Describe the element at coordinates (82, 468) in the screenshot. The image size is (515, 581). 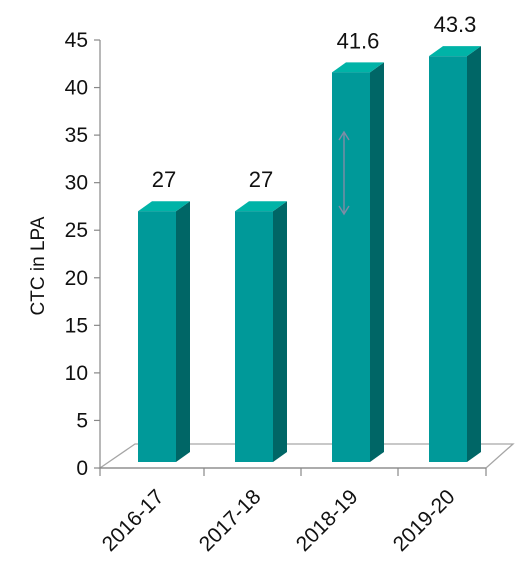
I see `y-tick-label: 0` at that location.